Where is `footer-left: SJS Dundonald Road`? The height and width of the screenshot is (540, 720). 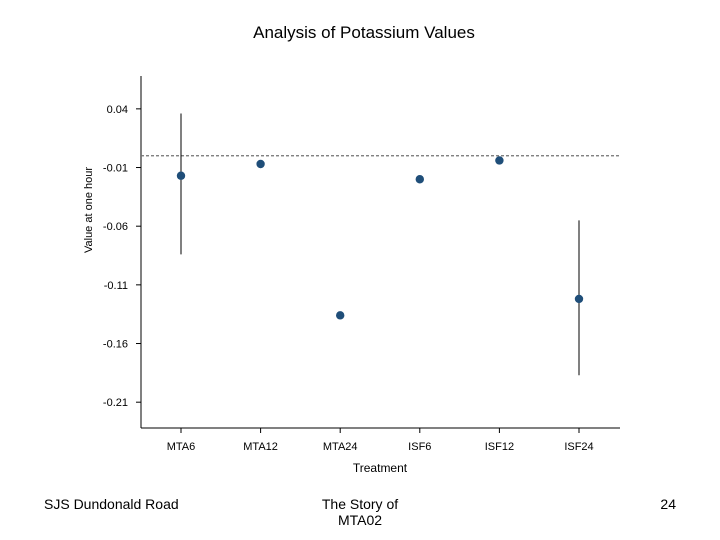
footer-left: SJS Dundonald Road is located at coordinates (111, 504).